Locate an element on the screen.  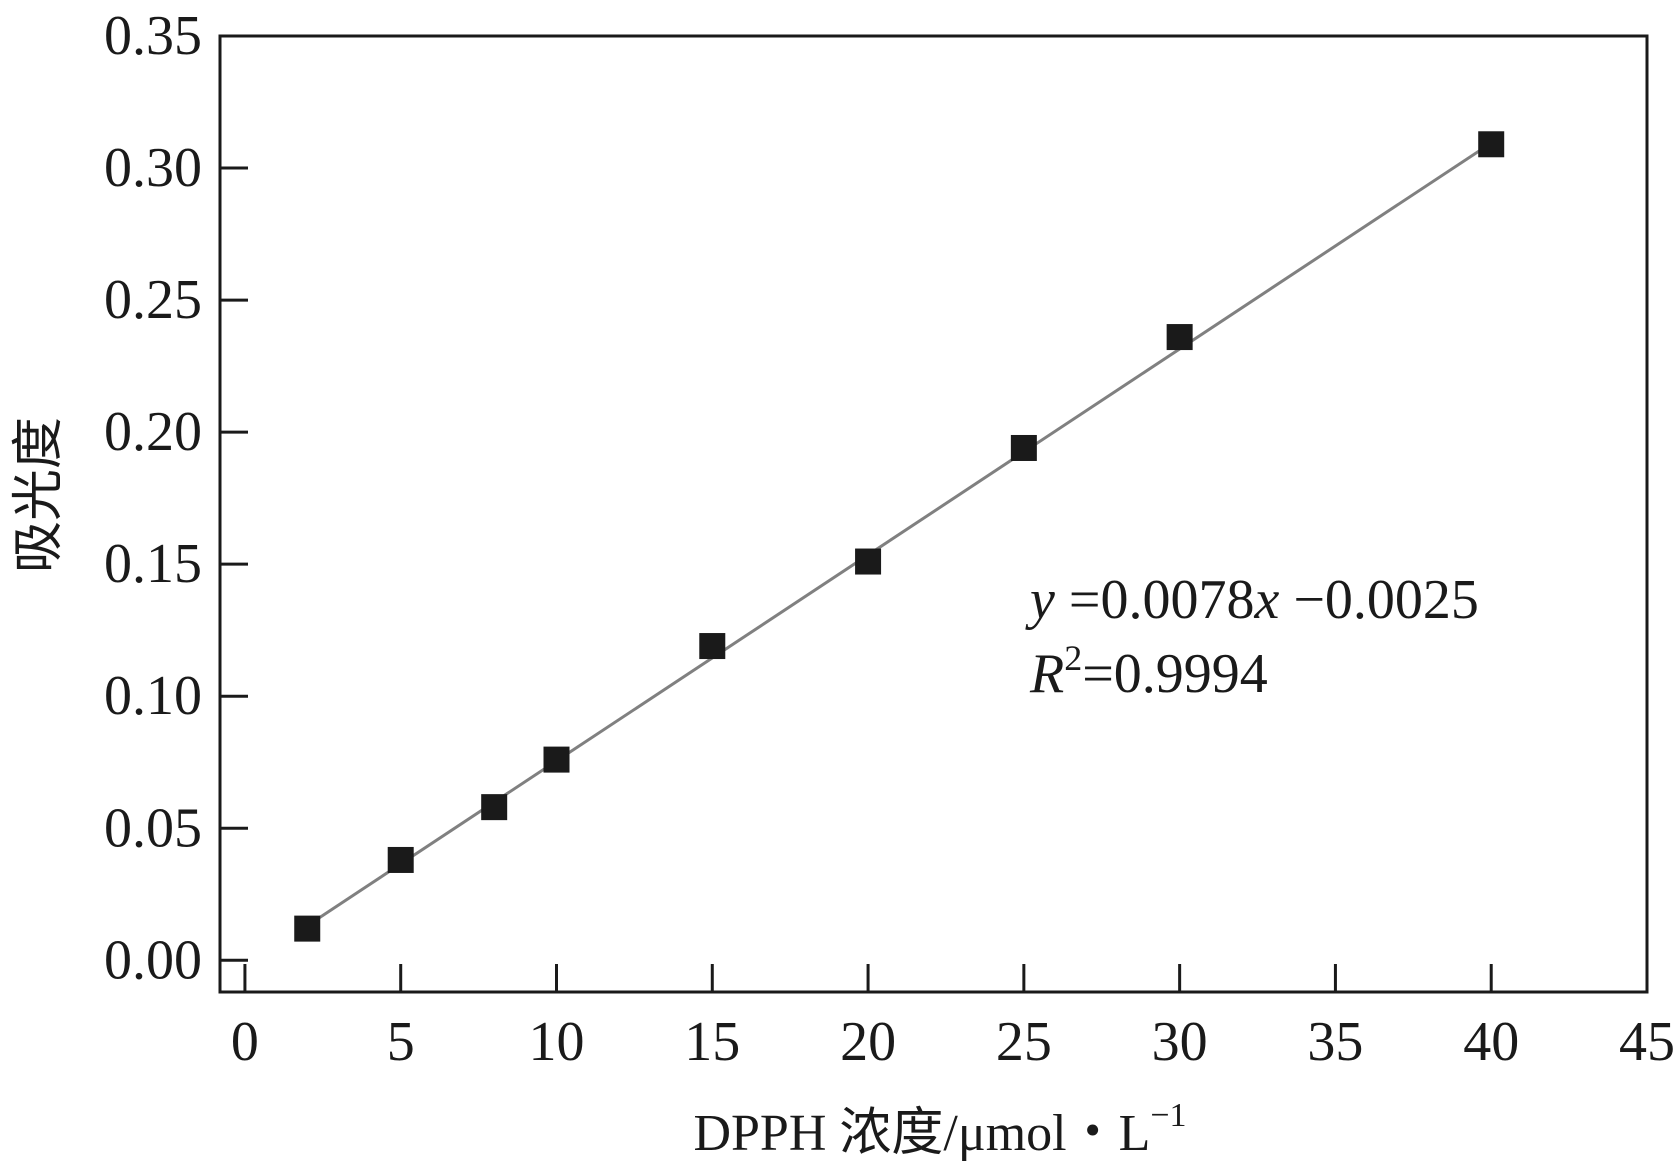
y-tick-label: 0.35 is located at coordinates (153, 36).